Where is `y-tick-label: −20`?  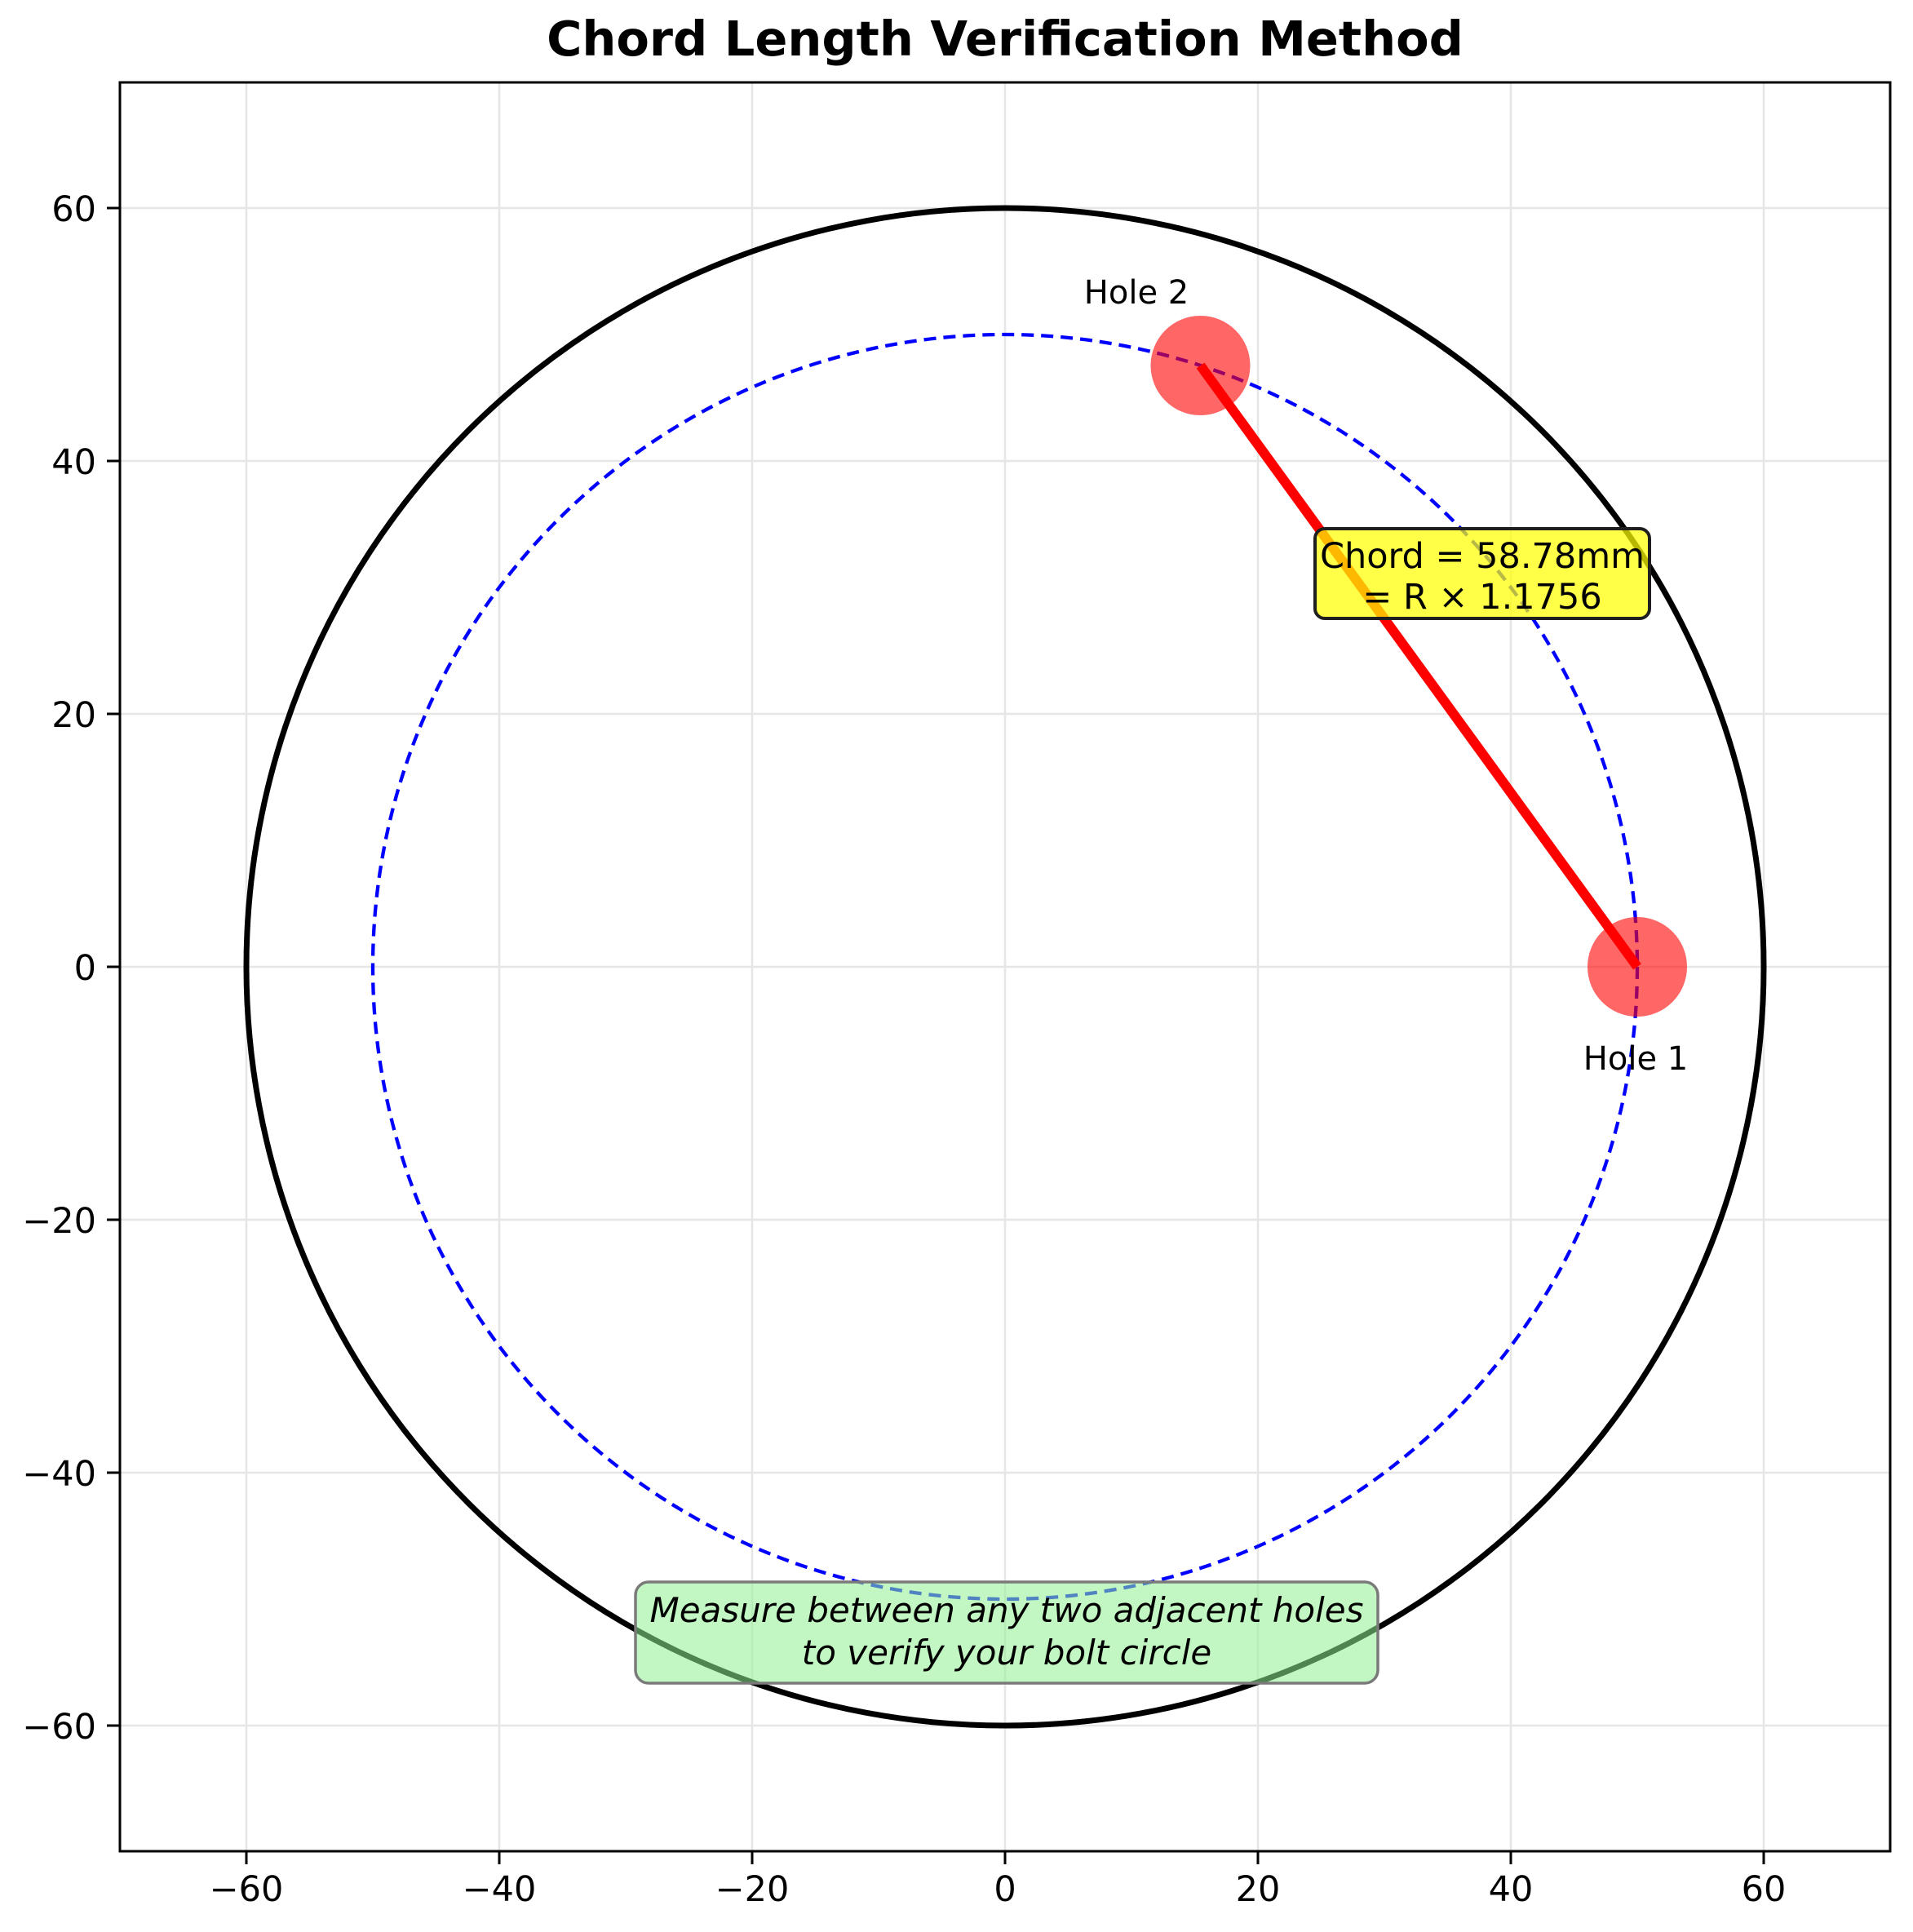 y-tick-label: −20 is located at coordinates (59, 1221).